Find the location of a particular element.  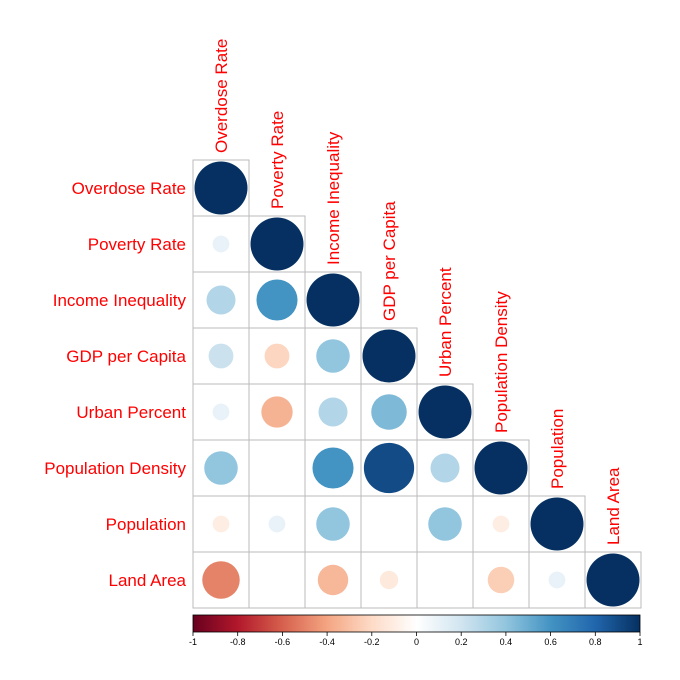

colorbar-tick-label: 1 is located at coordinates (639, 642).